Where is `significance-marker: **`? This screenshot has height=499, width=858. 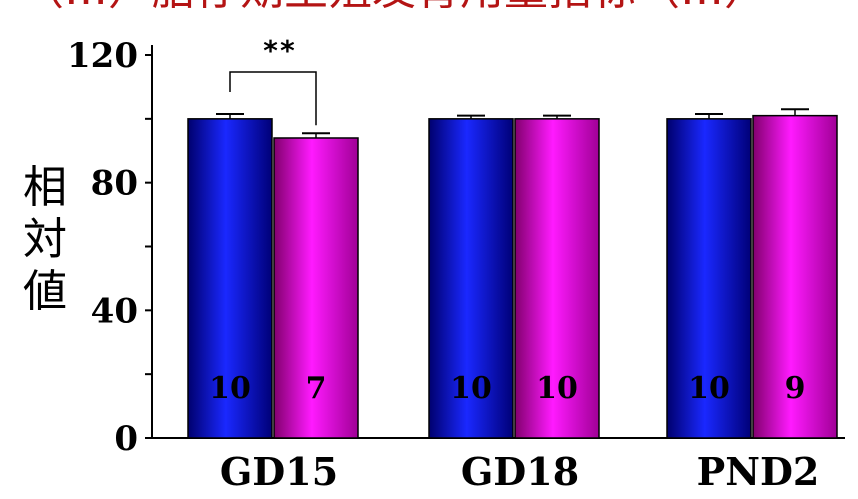 significance-marker: ** is located at coordinates (279, 50).